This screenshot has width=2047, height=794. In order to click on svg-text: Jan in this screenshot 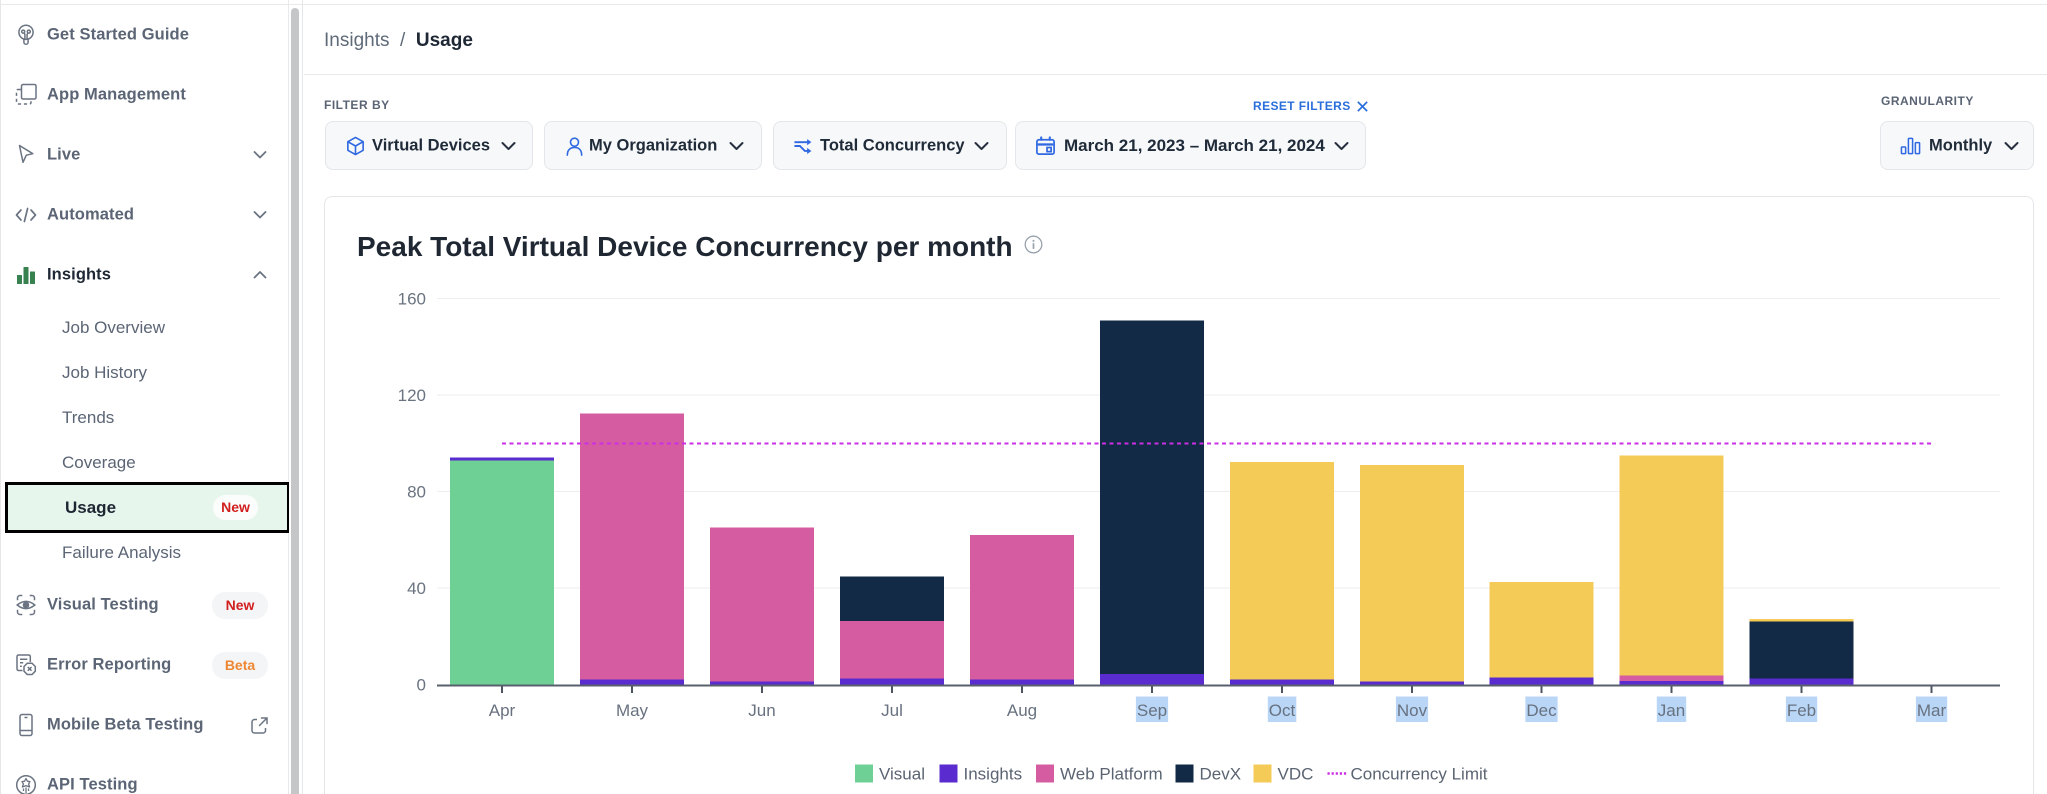, I will do `click(1671, 710)`.